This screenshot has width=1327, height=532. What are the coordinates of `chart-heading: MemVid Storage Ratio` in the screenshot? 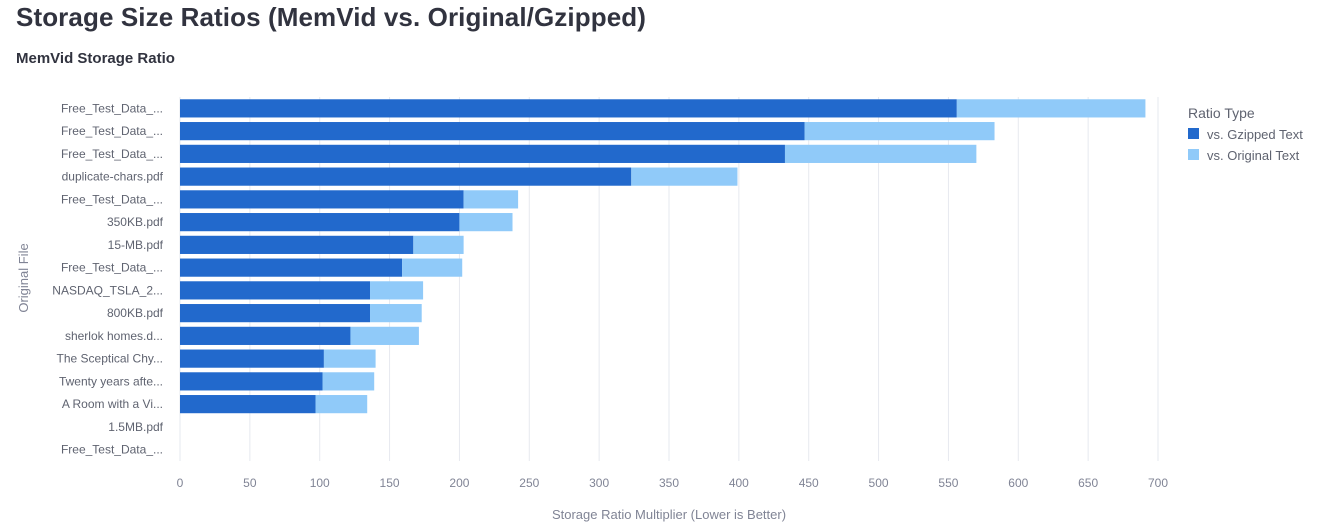 It's located at (95, 58).